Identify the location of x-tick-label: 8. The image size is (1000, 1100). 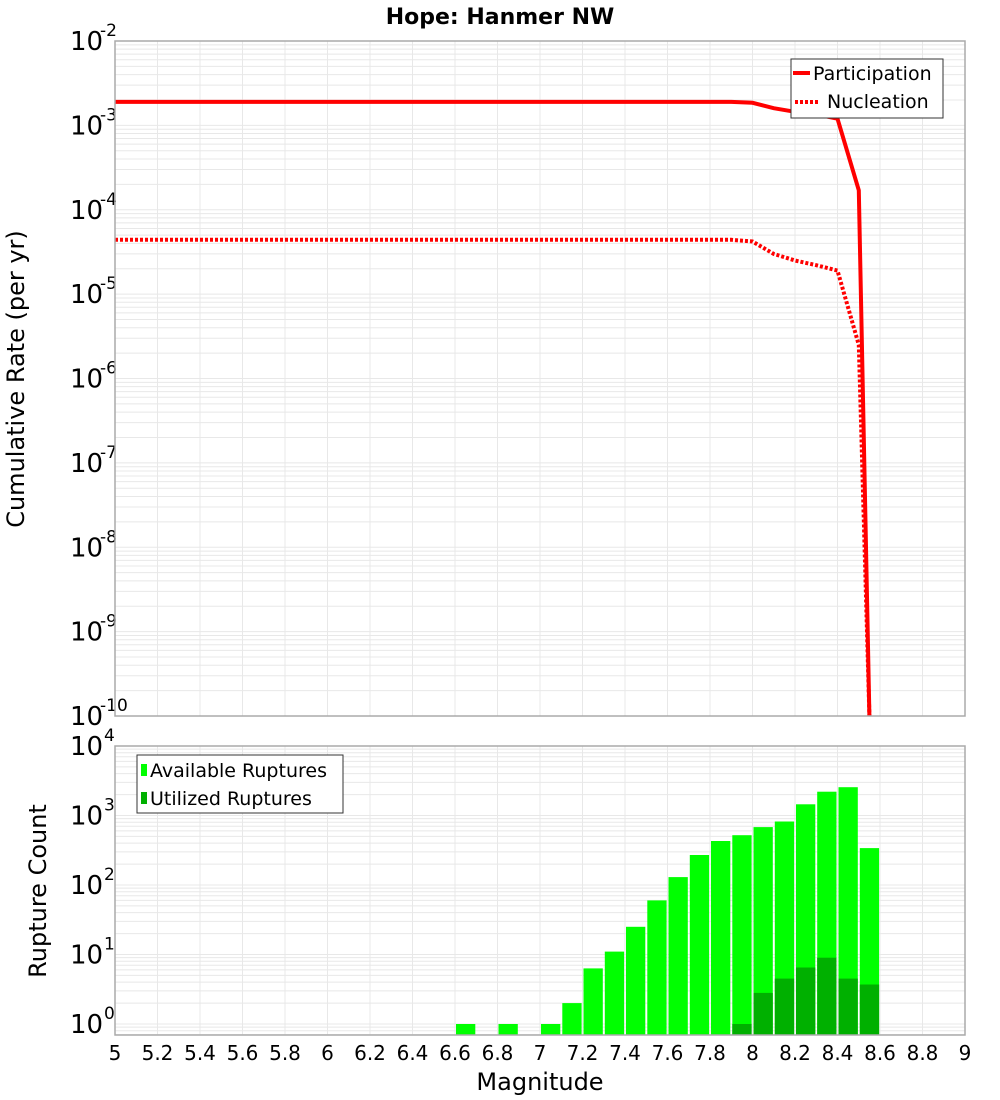
(752, 1053).